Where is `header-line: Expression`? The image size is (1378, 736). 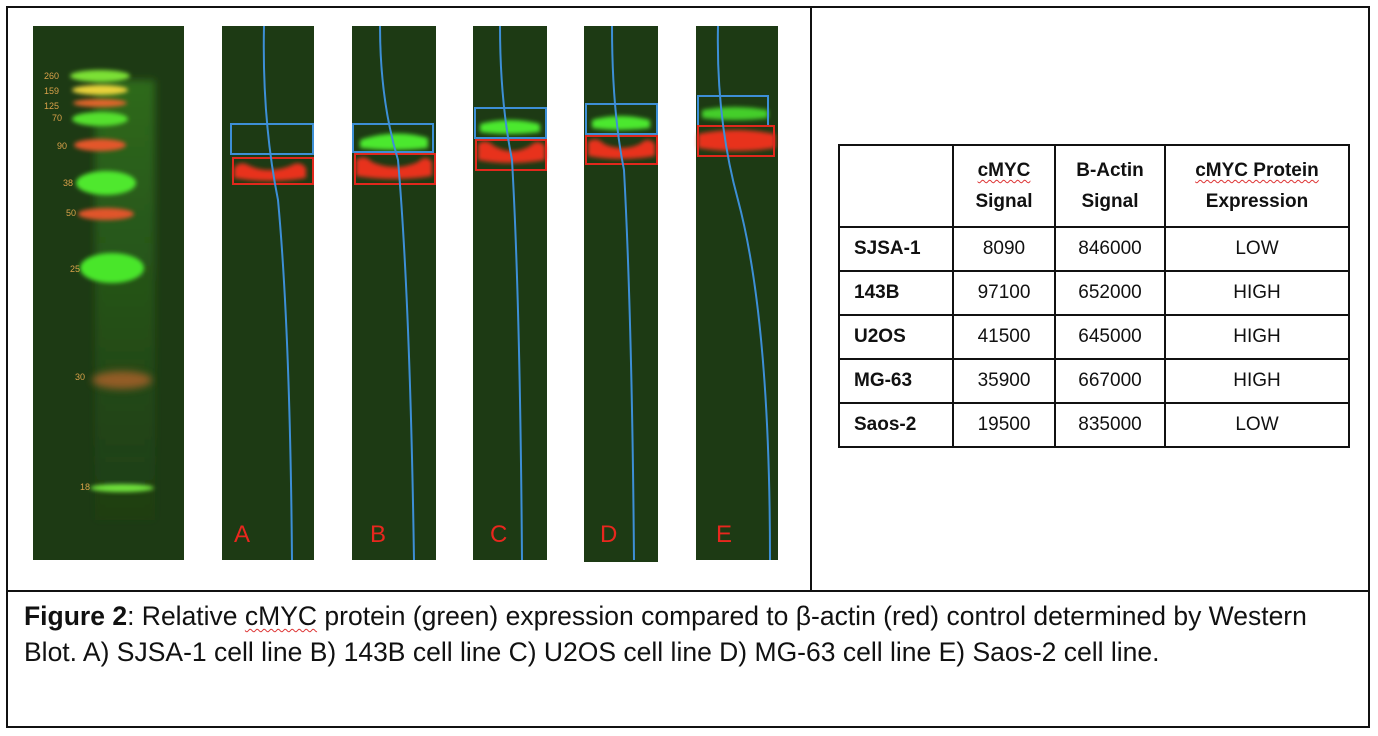 header-line: Expression is located at coordinates (1257, 201).